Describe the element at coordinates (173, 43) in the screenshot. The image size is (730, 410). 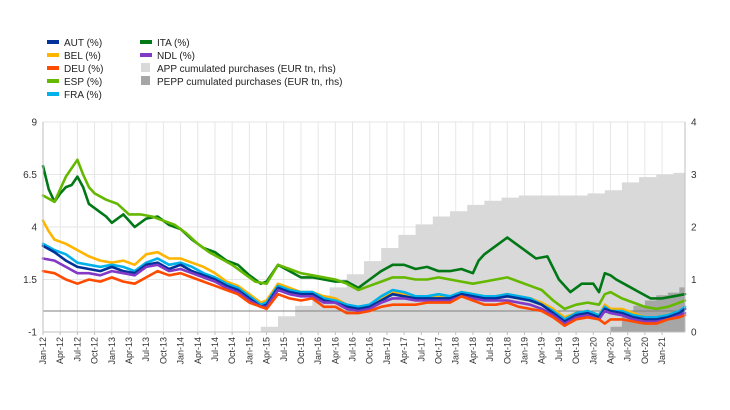
I see `legend-label-ita: ITA (%)` at that location.